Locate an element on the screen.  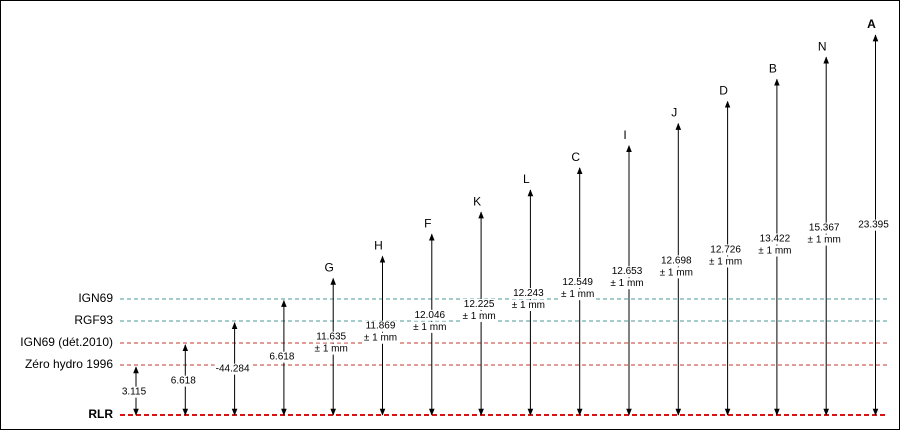
level-label: IGN69 is located at coordinates (95, 298).